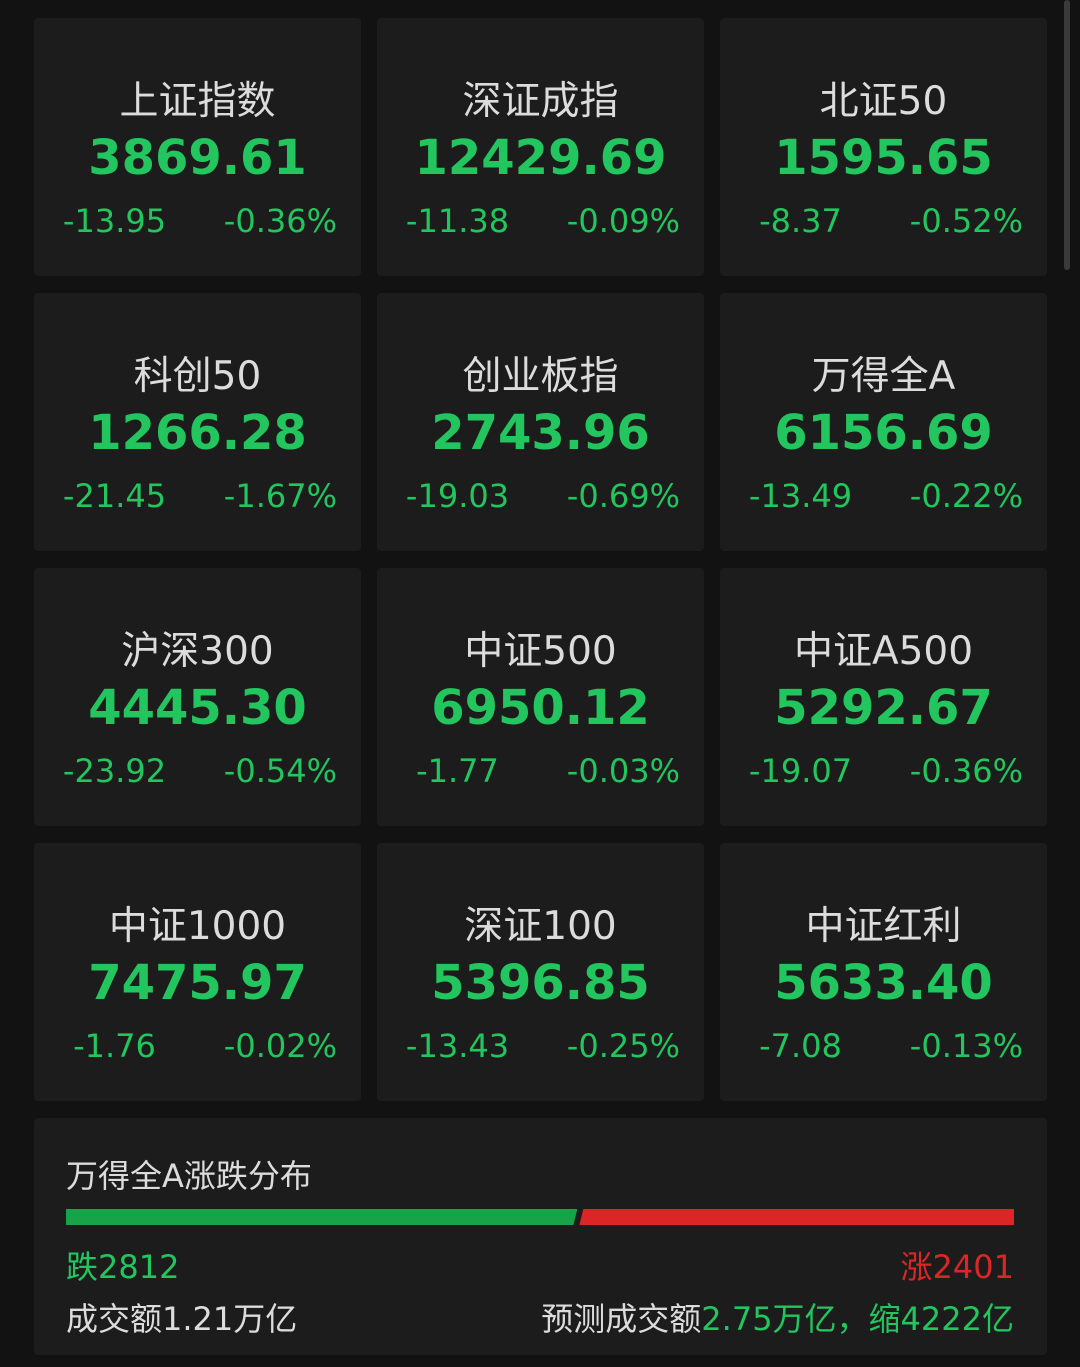  I want to click on index-name: 万得全A, so click(883, 376).